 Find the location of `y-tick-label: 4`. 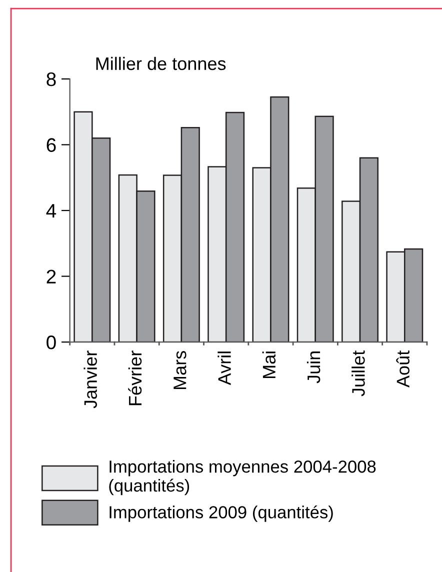

y-tick-label: 4 is located at coordinates (51, 211).